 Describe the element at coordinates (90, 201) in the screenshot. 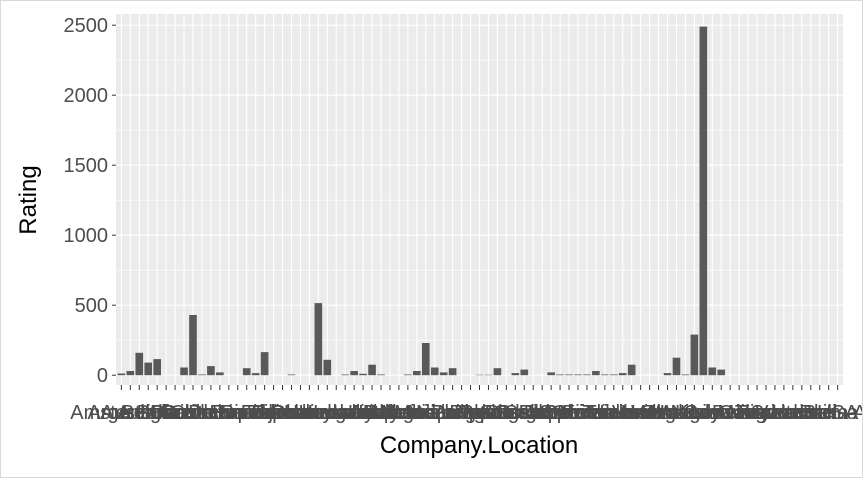

I see `y-axis: 0 500 1000 1500 2000 2500` at that location.